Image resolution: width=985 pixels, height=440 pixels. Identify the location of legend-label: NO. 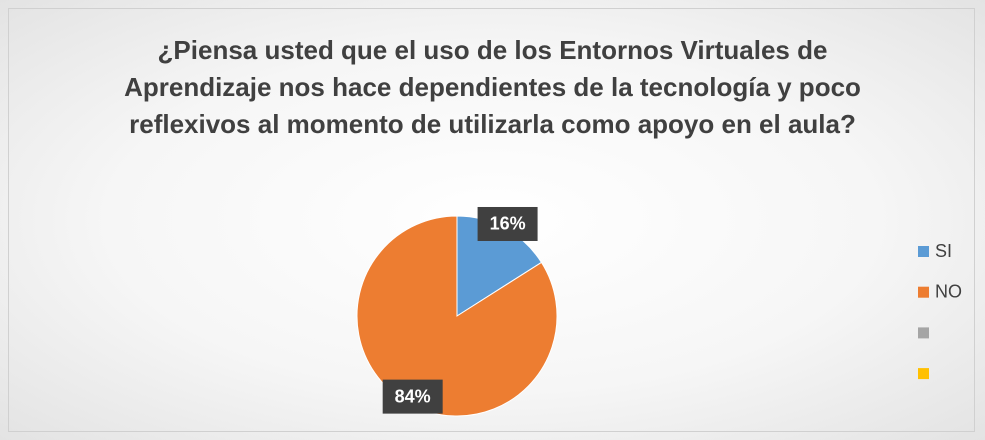
(948, 291).